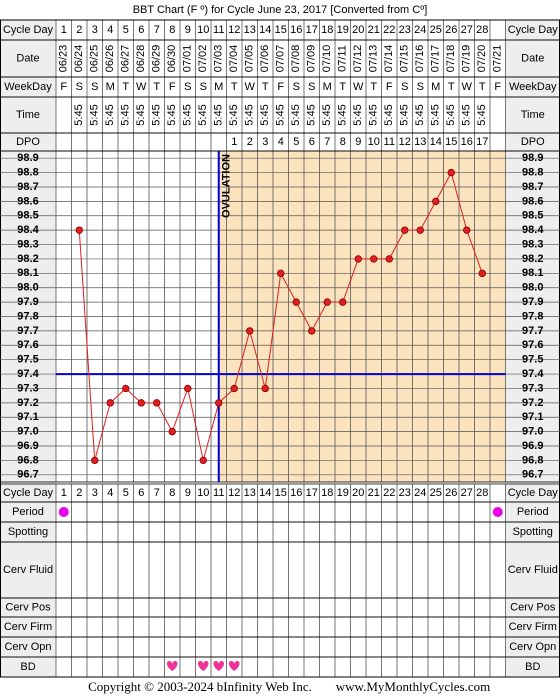  Describe the element at coordinates (281, 493) in the screenshot. I see `cycle-day: 15` at that location.